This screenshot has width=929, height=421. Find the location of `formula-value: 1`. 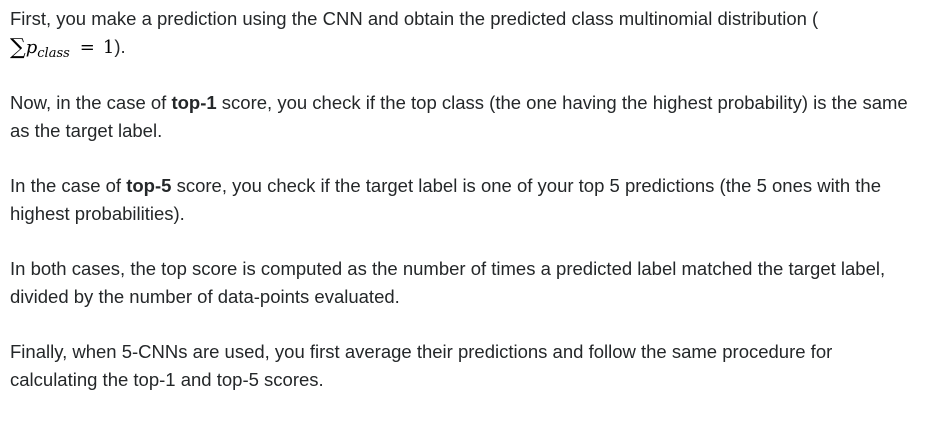

formula-value: 1 is located at coordinates (108, 47).